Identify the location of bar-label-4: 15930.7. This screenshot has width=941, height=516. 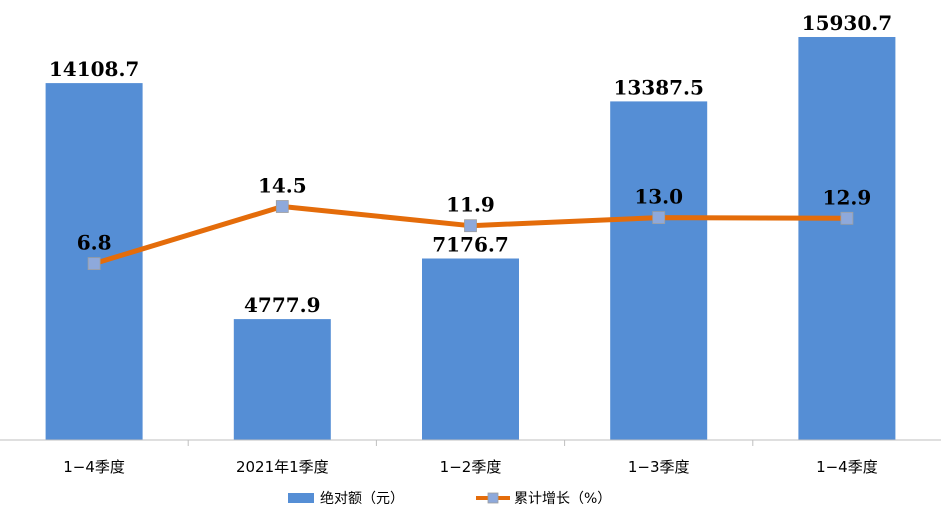
(847, 23).